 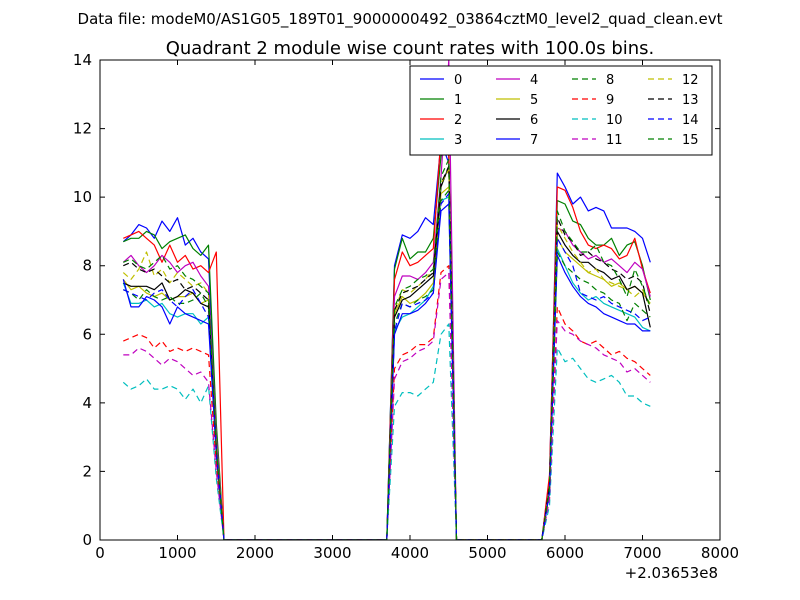 What do you see at coordinates (332, 553) in the screenshot?
I see `x-tick-label: 3000` at bounding box center [332, 553].